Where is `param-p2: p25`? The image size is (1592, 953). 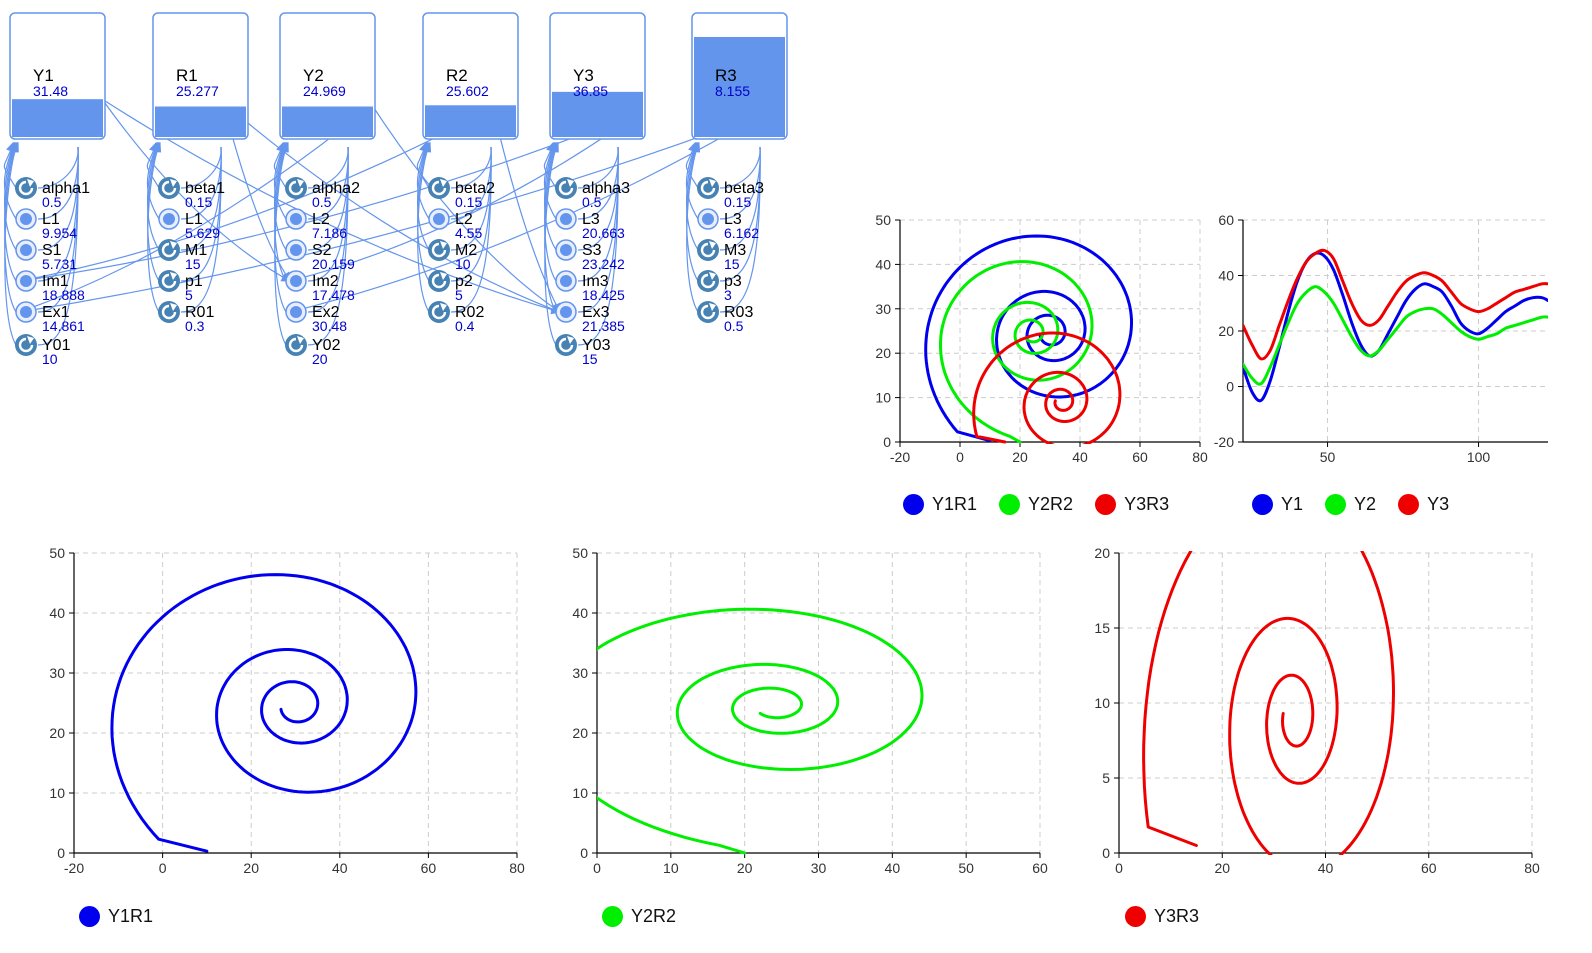 param-p2: p25 is located at coordinates (450, 286).